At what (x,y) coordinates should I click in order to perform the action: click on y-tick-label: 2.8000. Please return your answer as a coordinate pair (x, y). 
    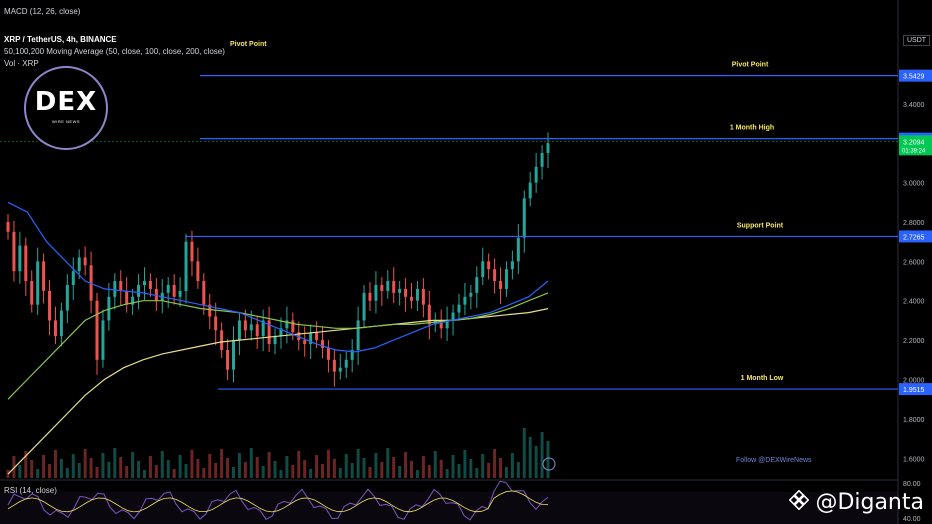
    Looking at the image, I should click on (914, 223).